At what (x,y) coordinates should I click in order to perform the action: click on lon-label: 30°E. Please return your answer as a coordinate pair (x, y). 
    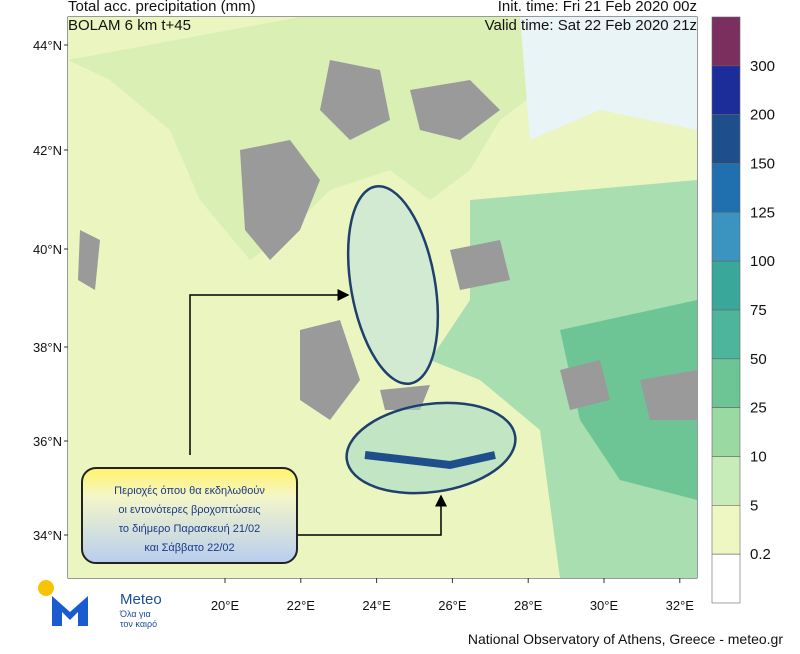
    Looking at the image, I should click on (604, 605).